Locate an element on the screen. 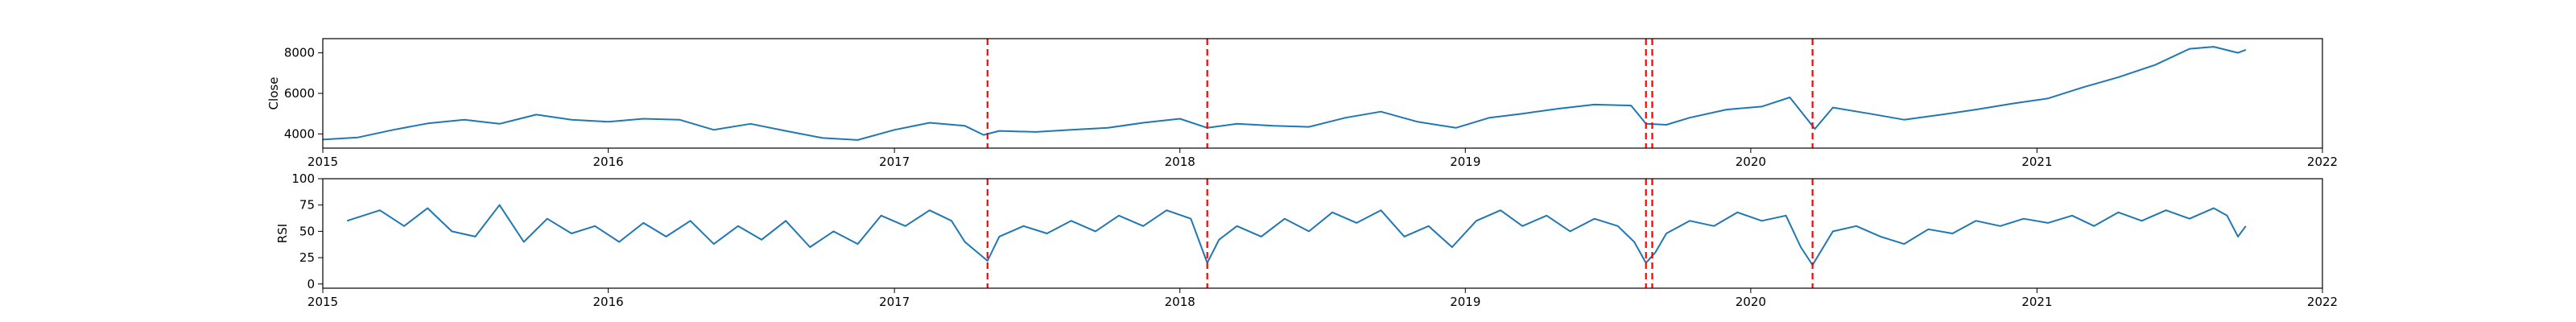  y-tick-label: 50 is located at coordinates (307, 231).